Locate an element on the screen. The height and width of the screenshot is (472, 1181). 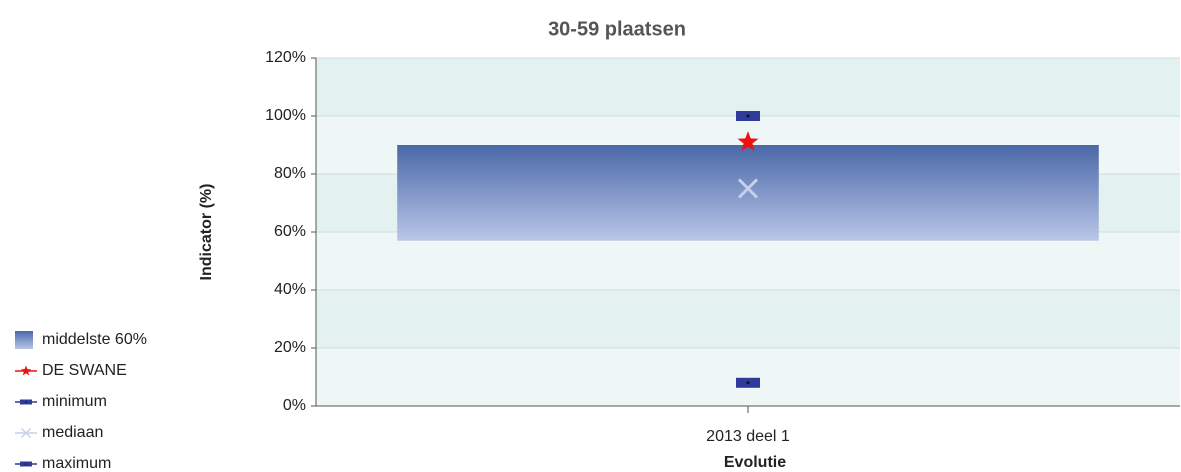
range-bar is located at coordinates (748, 193).